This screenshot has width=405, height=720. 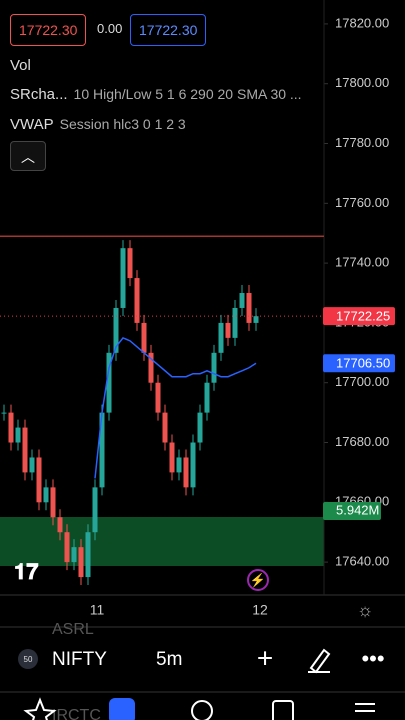 What do you see at coordinates (28, 156) in the screenshot?
I see `collapse-button: ︿` at bounding box center [28, 156].